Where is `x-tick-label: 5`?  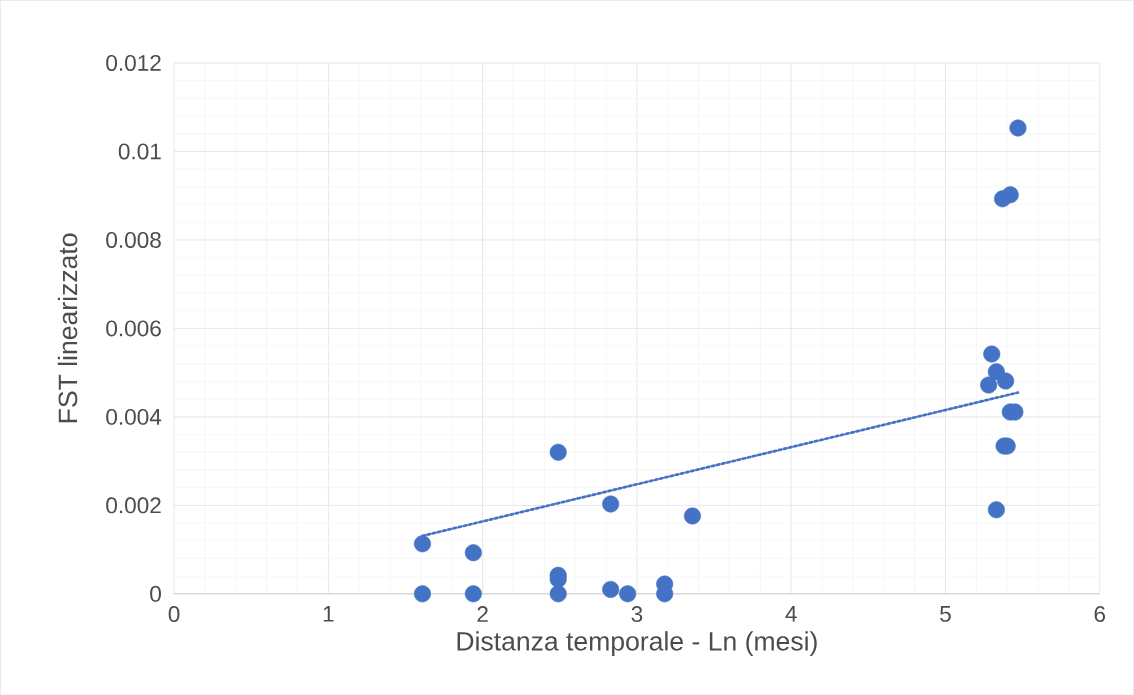 x-tick-label: 5 is located at coordinates (945, 613).